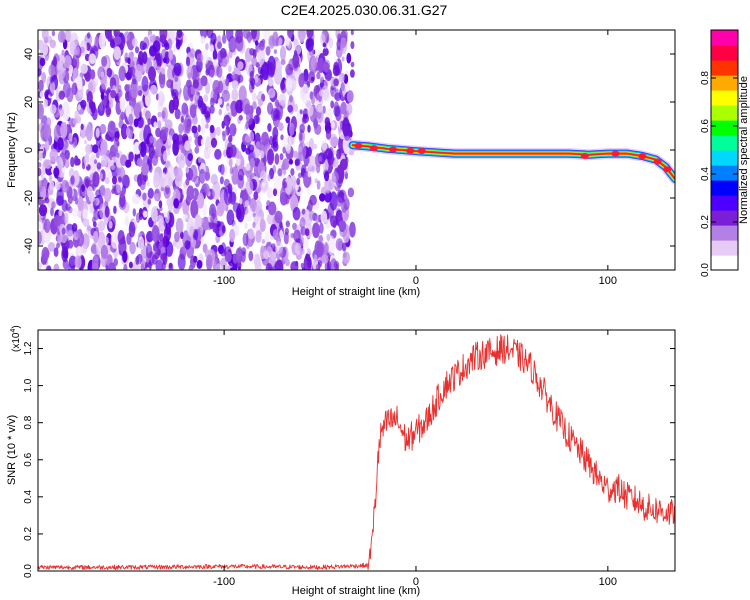  Describe the element at coordinates (28, 459) in the screenshot. I see `y-tick-label: 0.6` at that location.